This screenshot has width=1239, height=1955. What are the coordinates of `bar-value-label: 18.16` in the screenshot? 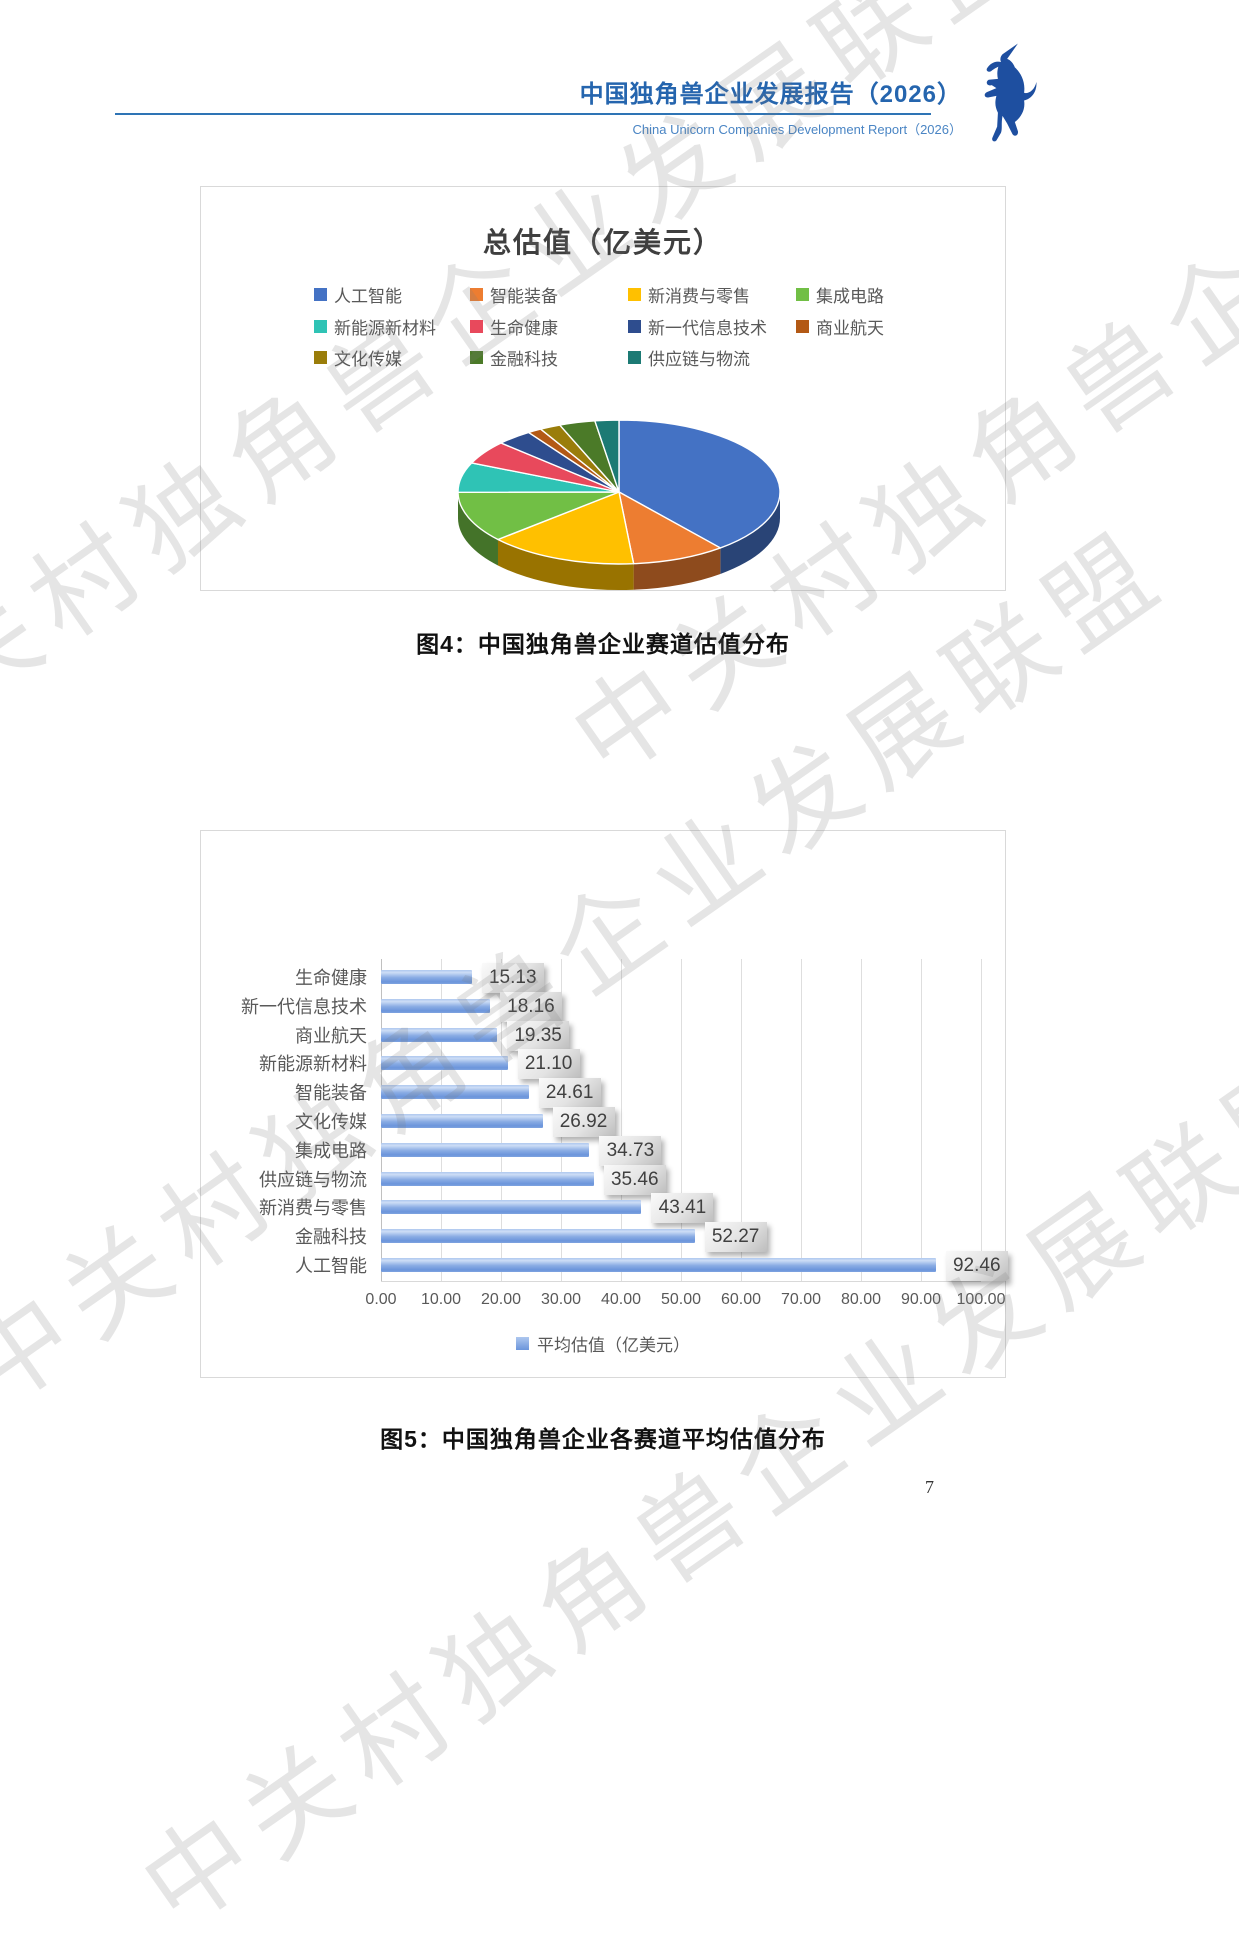 It's located at (531, 1007).